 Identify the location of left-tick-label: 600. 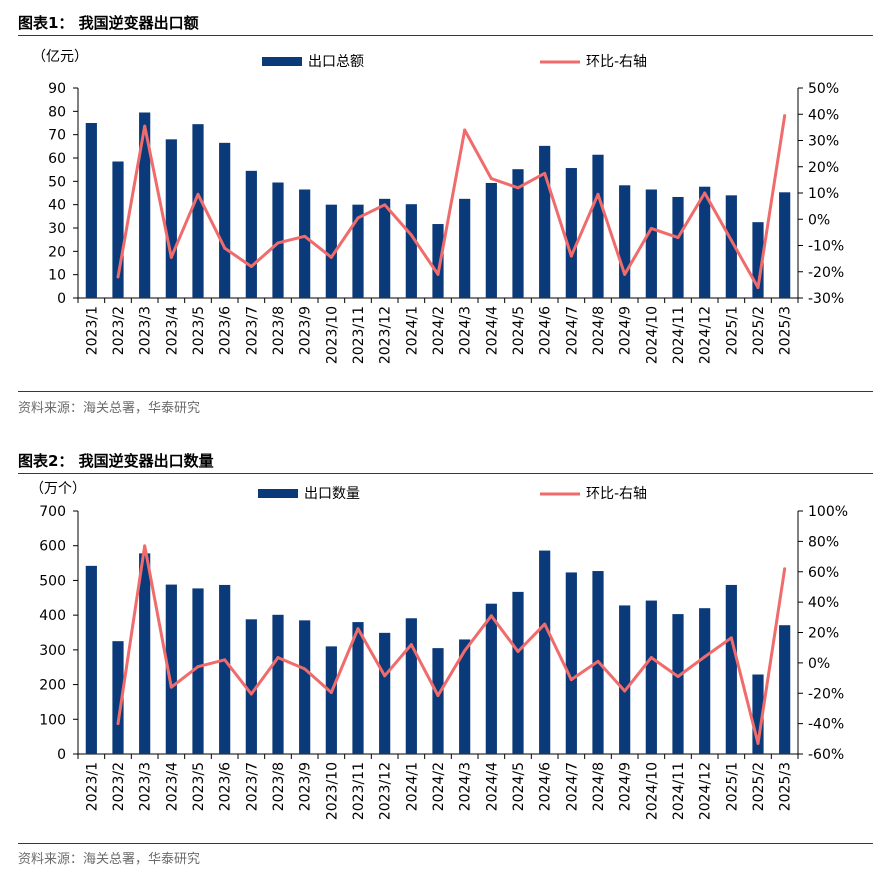
(52, 547).